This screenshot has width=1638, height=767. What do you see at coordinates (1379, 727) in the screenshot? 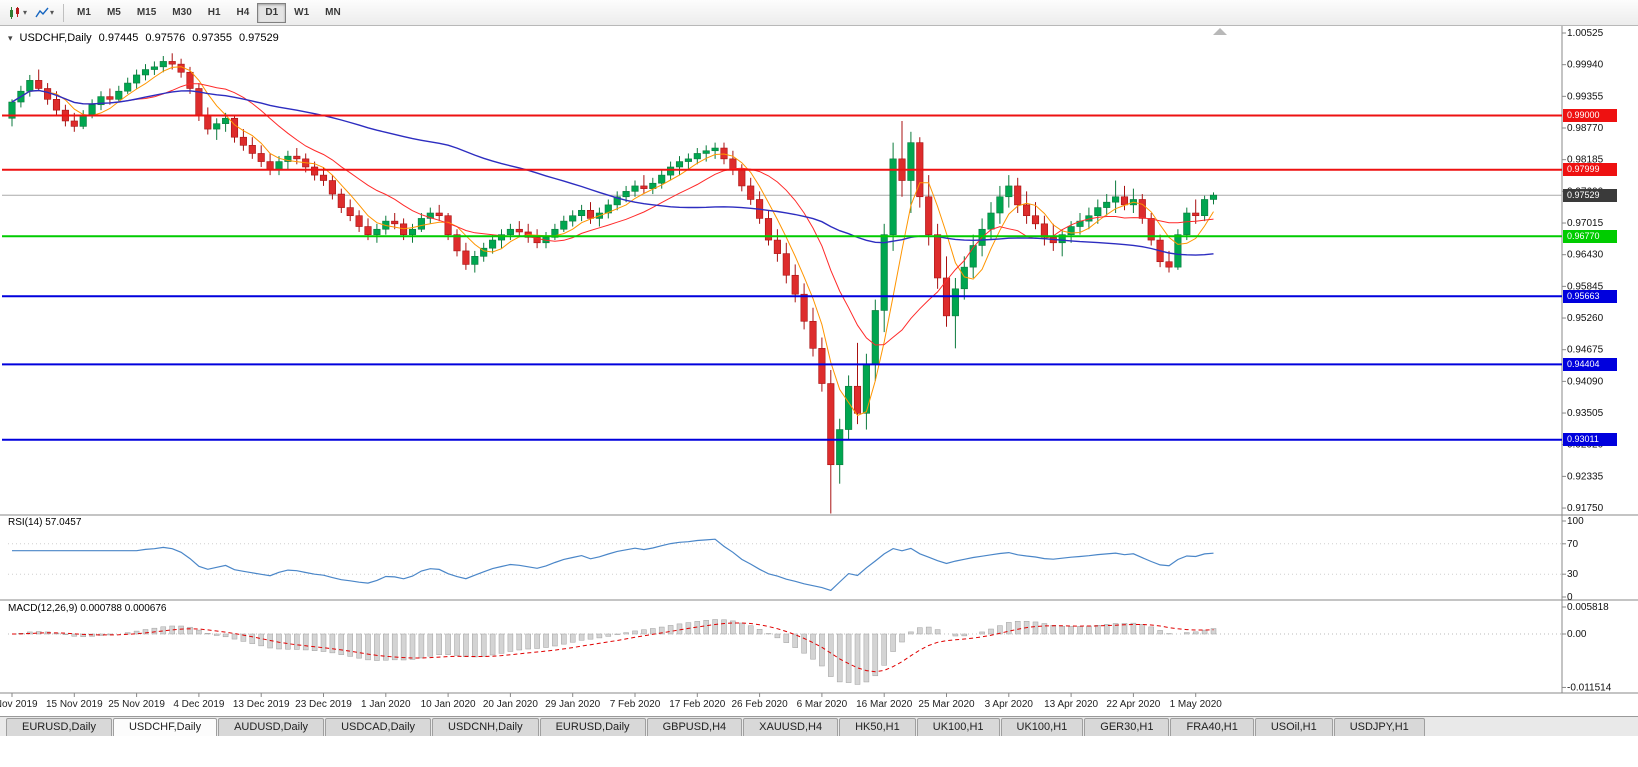
I see `chart-tab-usdjpy-h1: USDJPY,H1` at bounding box center [1379, 727].